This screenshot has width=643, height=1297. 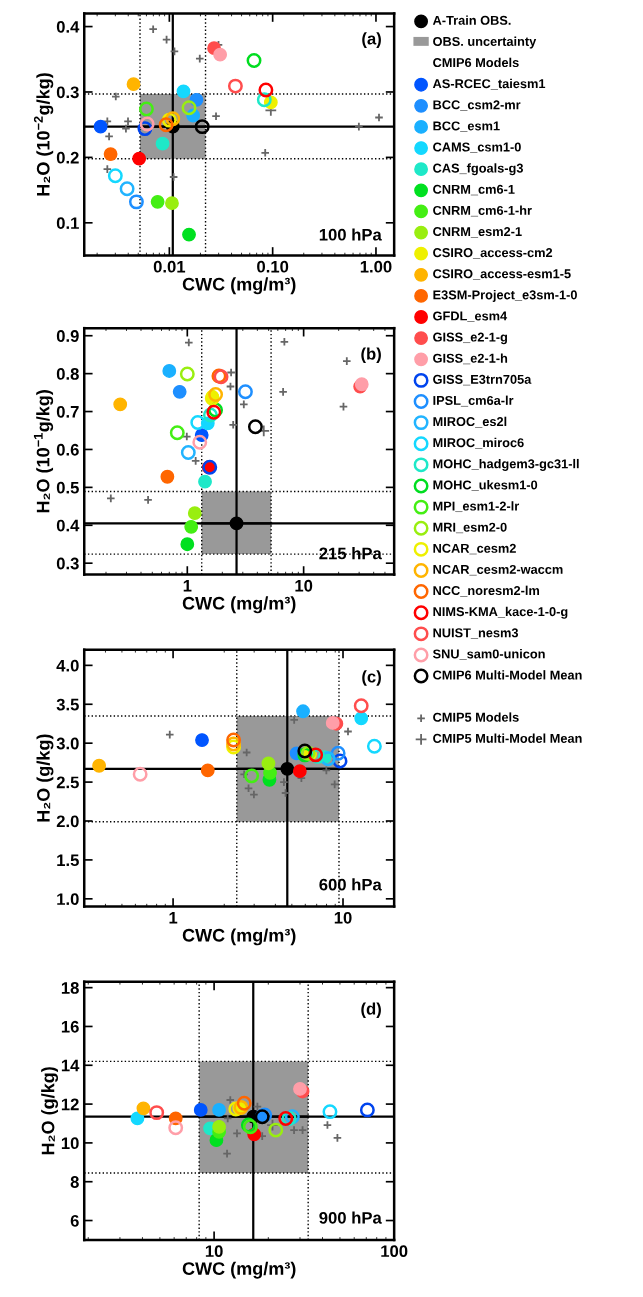 I want to click on legend-label: CNRM_cm6-1, so click(x=474, y=190).